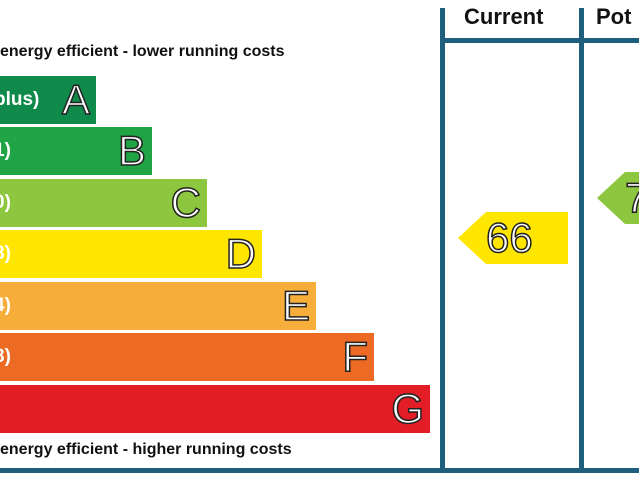 This screenshot has height=480, width=639. Describe the element at coordinates (5, 305) in the screenshot. I see `band-range-label: 4)` at that location.